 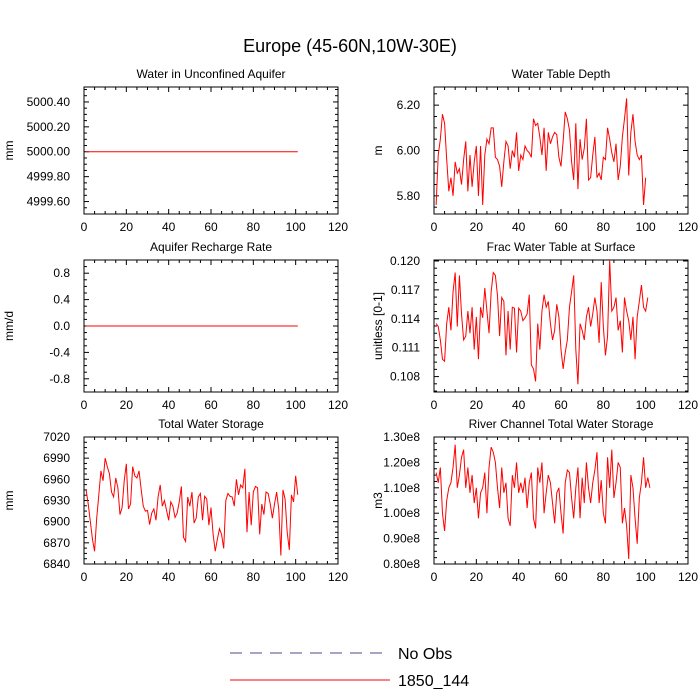 I want to click on chart-5-y-tick-label: 6990, so click(x=56, y=458).